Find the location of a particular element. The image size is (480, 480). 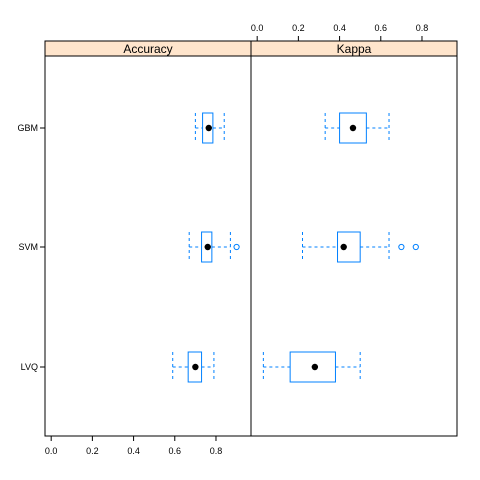

x-tick-label-accuracy-0: 0.0 is located at coordinates (51, 451).